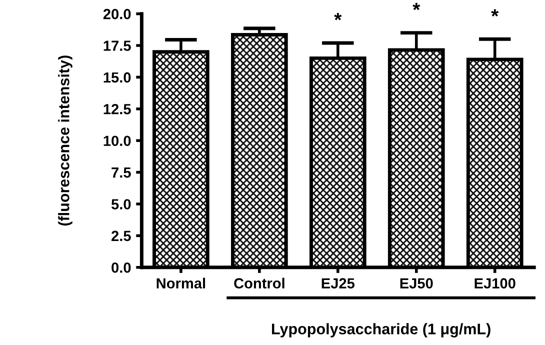 Image resolution: width=545 pixels, height=345 pixels. Describe the element at coordinates (121, 173) in the screenshot. I see `y-tick-label: 7.5` at that location.